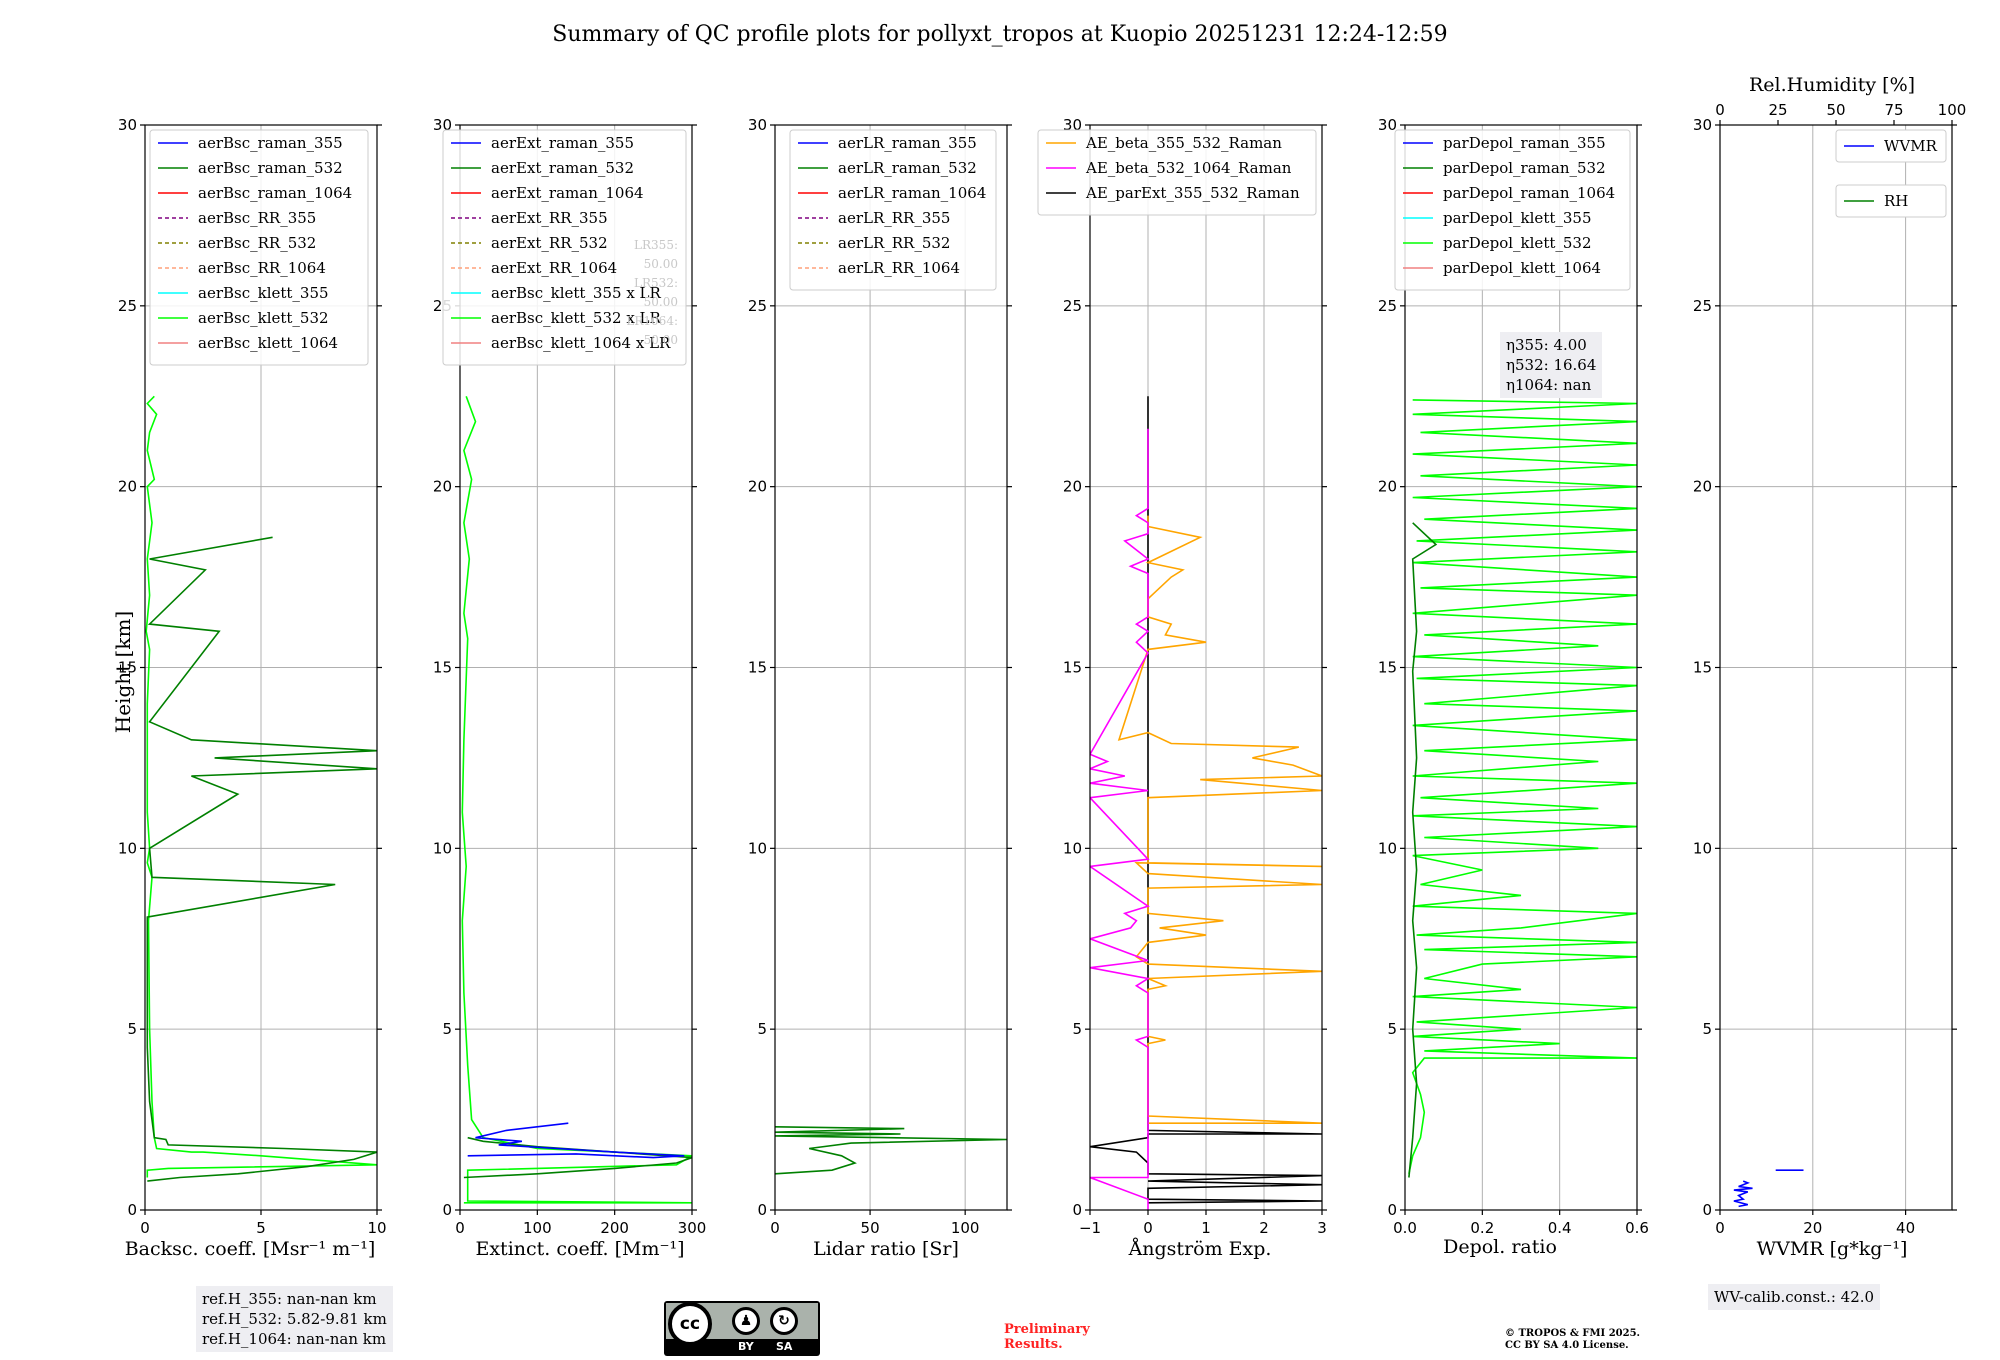 The image size is (2000, 1360). Describe the element at coordinates (870, 1228) in the screenshot. I see `x-tick-label: 50` at that location.